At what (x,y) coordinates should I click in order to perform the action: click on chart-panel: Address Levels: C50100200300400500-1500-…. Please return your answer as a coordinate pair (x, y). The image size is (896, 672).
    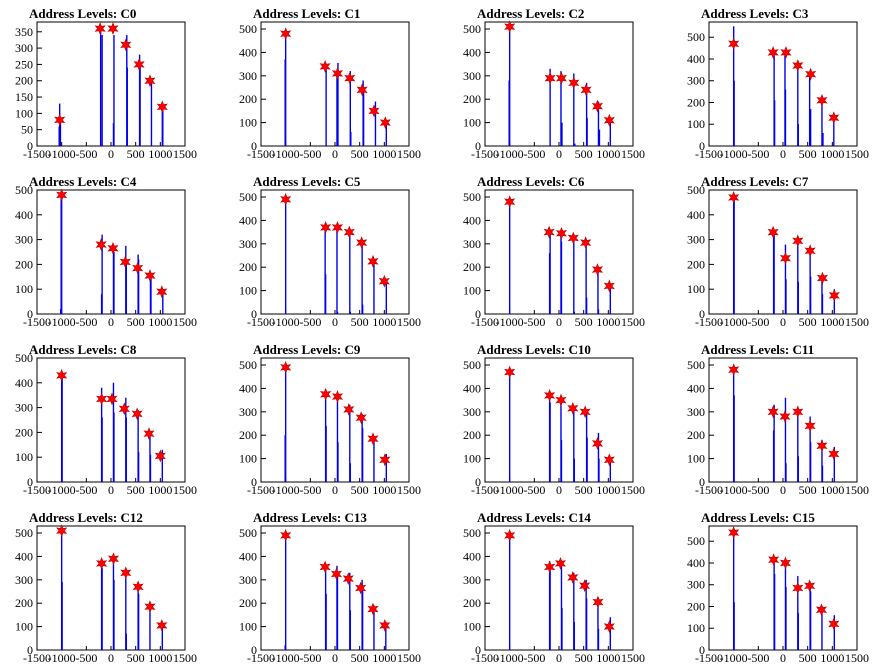
    Looking at the image, I should click on (330, 251).